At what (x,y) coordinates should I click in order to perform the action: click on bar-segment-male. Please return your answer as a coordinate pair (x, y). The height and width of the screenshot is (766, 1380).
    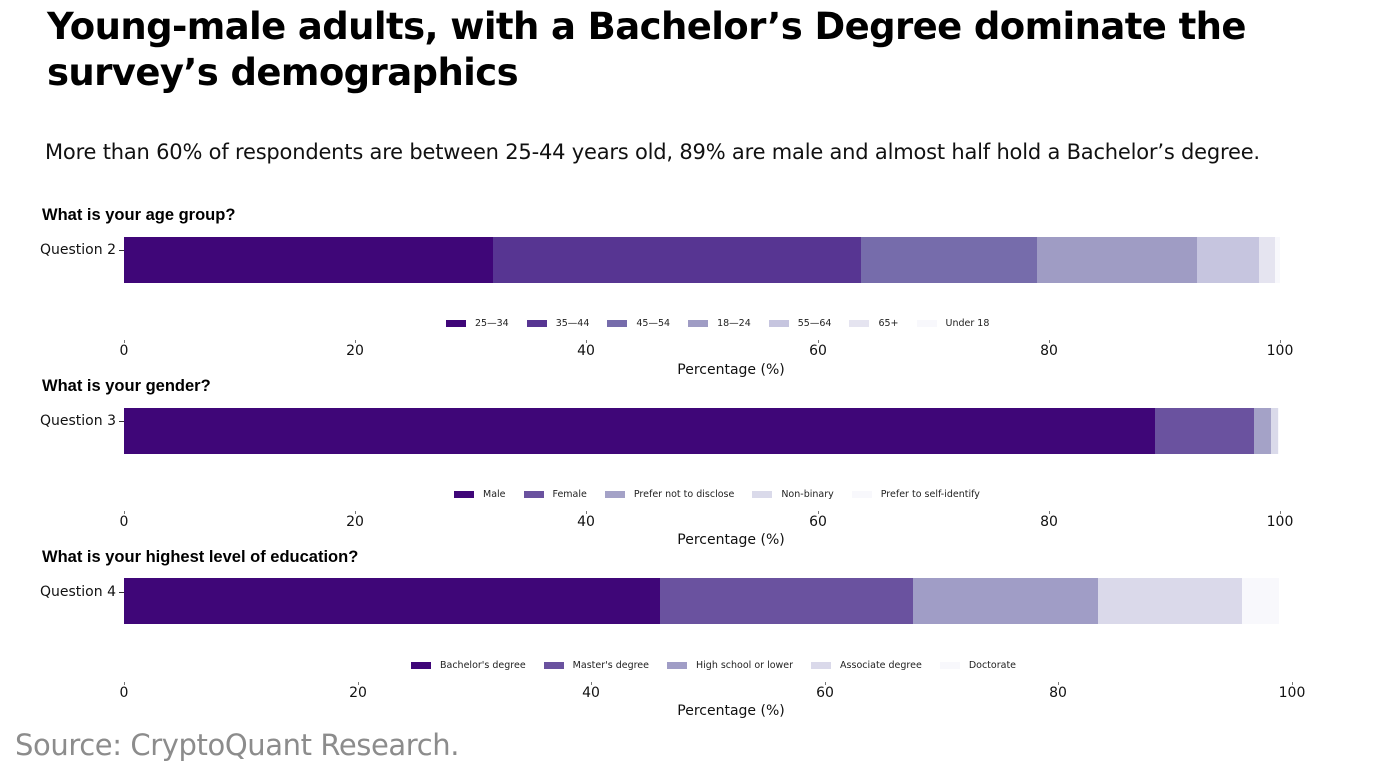
    Looking at the image, I should click on (639, 431).